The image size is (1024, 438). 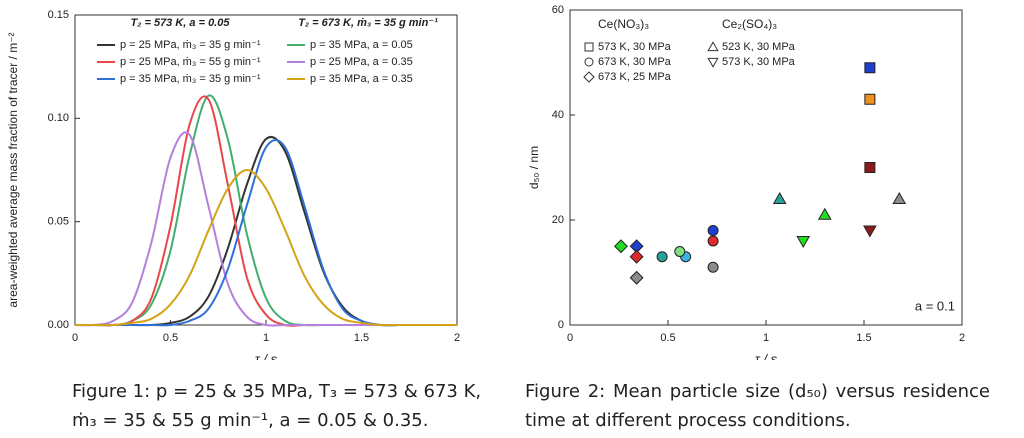 What do you see at coordinates (58, 118) in the screenshot?
I see `y-tick-label: 0.10` at bounding box center [58, 118].